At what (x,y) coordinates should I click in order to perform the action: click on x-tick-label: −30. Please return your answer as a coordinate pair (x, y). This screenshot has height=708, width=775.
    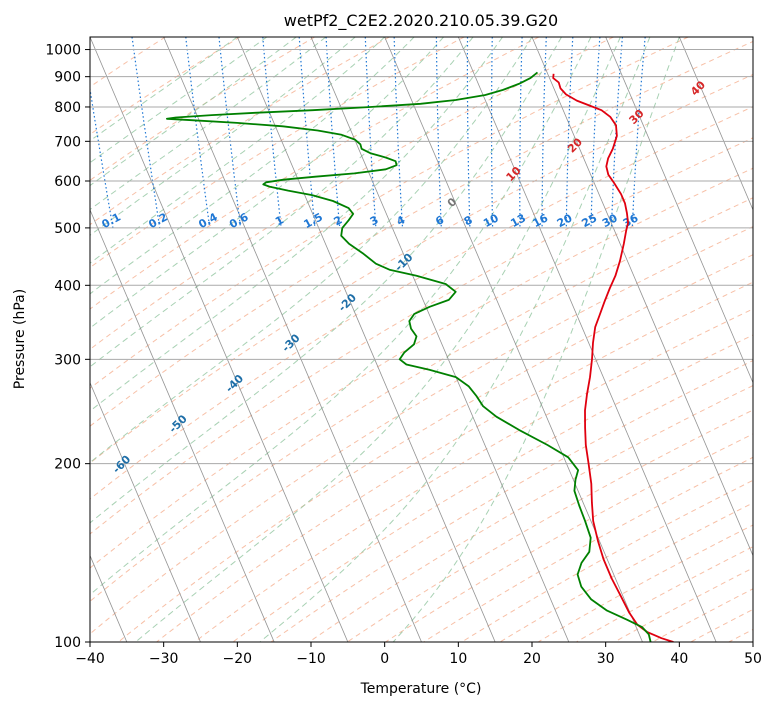
    Looking at the image, I should click on (164, 659).